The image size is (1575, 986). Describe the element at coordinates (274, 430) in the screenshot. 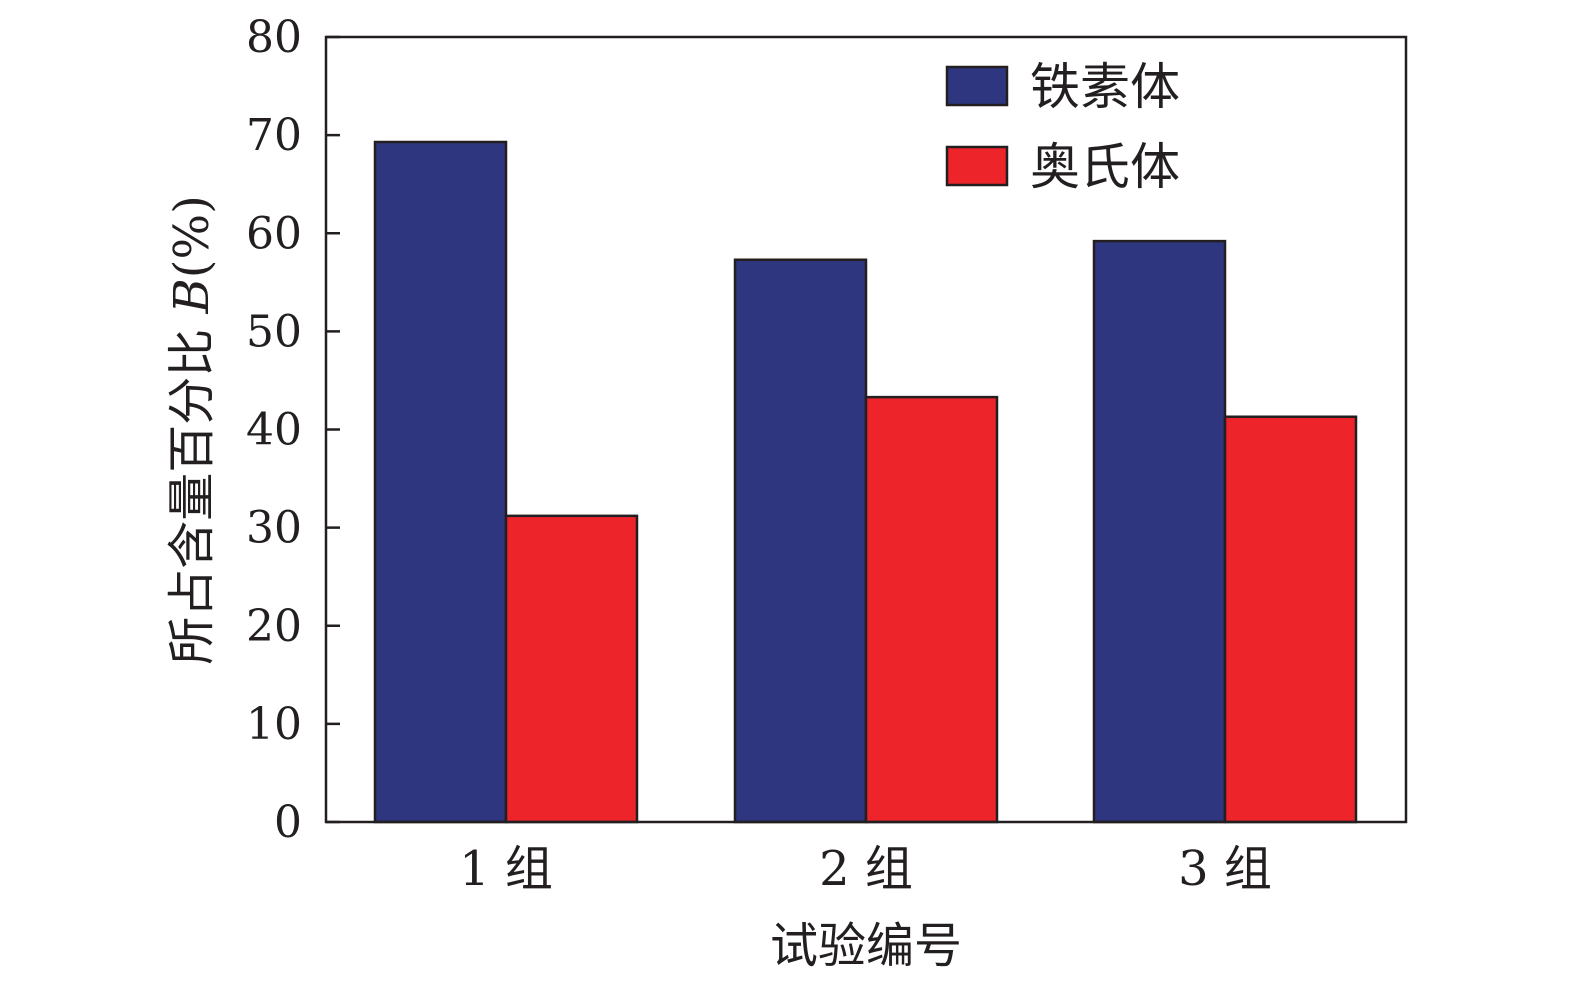

I see `y-tick-label: 40` at that location.